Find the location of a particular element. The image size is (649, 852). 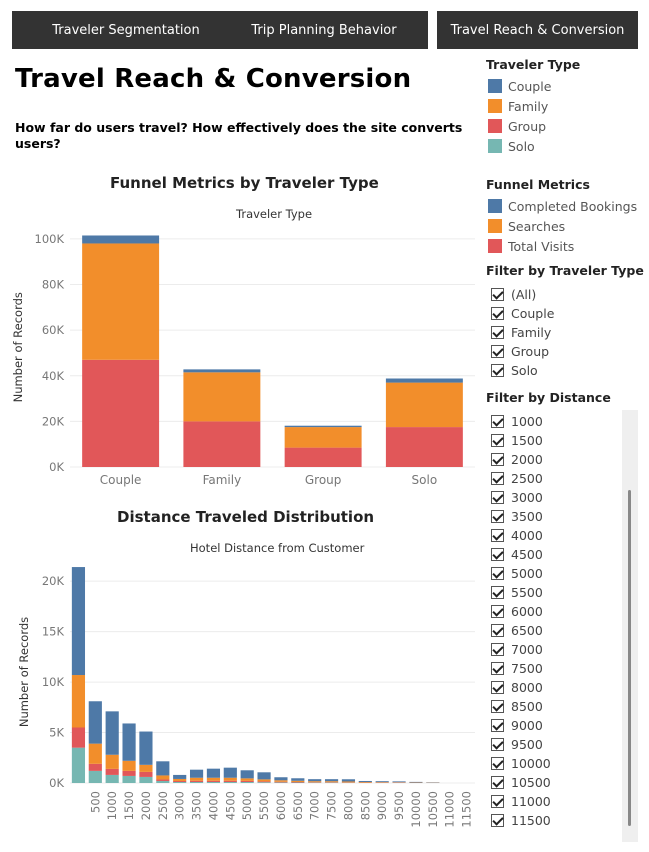

traveler-type-filter-option: Group is located at coordinates (520, 351).